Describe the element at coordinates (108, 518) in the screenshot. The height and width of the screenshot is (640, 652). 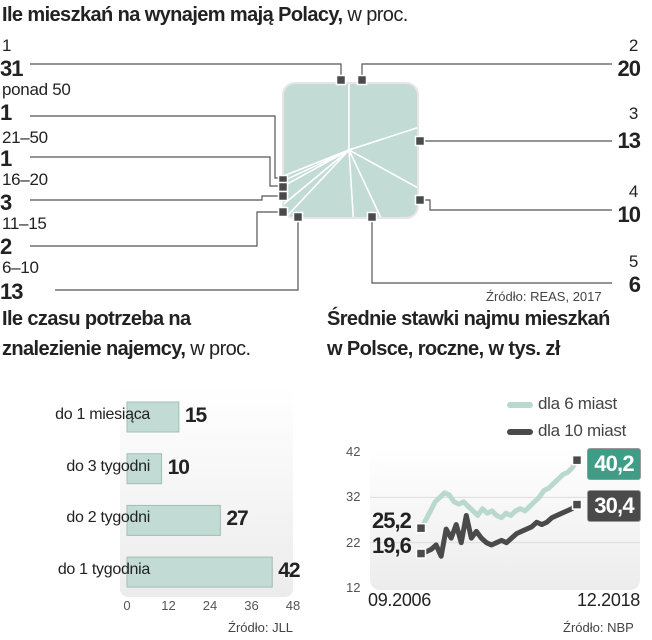
I see `bar-category-label: do 2 tygodni` at that location.